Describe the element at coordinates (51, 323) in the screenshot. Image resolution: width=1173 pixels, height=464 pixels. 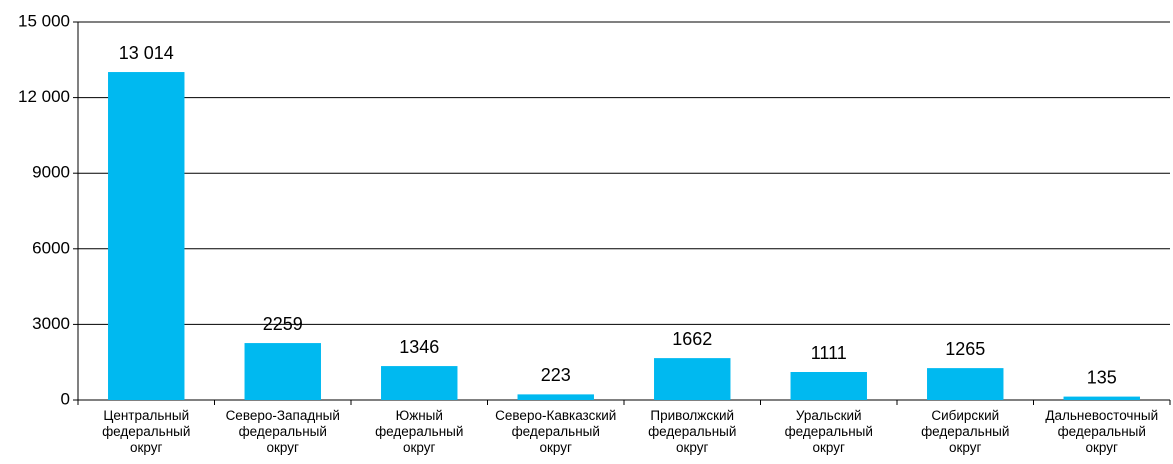
I see `y-tick-label: 3000` at that location.